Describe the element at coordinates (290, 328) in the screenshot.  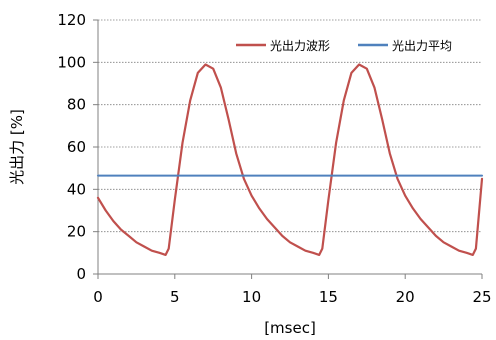
I see `x-axis-title: [msec]` at that location.